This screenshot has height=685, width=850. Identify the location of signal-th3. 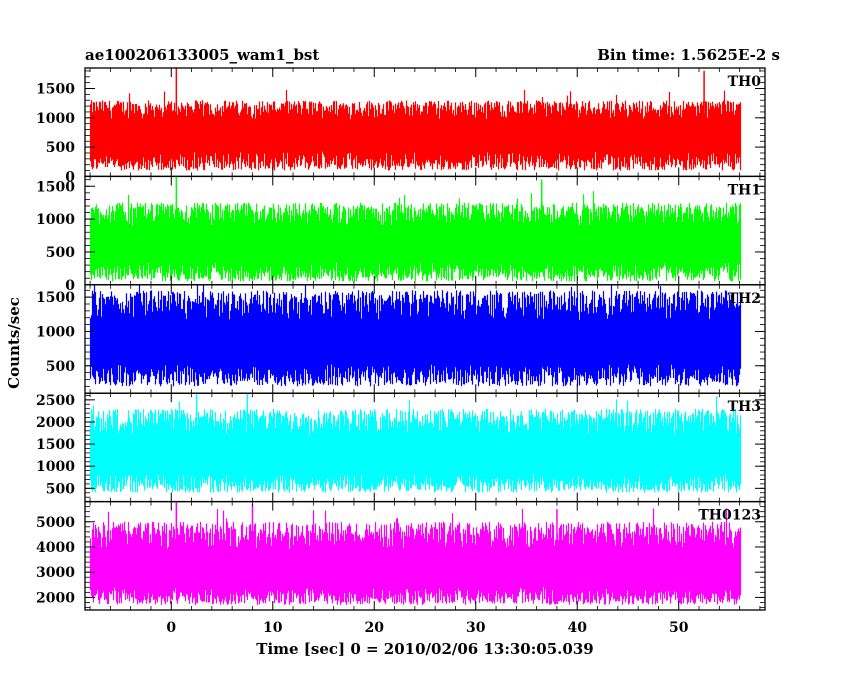
(415, 444).